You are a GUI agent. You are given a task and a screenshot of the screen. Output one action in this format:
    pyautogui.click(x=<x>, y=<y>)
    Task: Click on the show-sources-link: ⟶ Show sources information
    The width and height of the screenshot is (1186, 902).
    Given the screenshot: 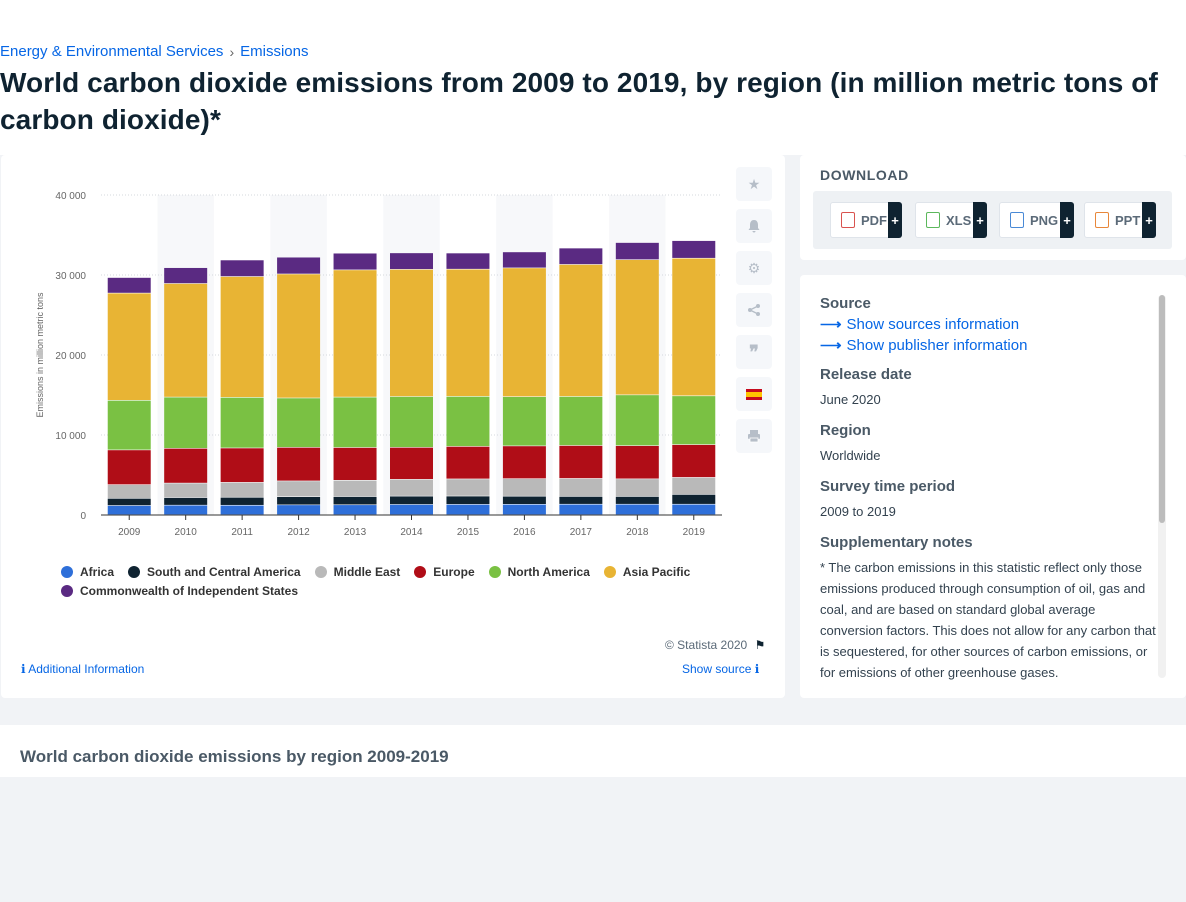 What is the action you would take?
    pyautogui.click(x=988, y=324)
    